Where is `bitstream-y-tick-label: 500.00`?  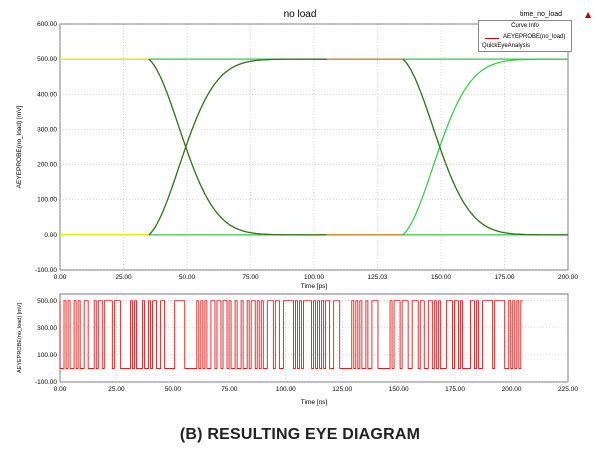
bitstream-y-tick-label: 500.00 is located at coordinates (47, 301).